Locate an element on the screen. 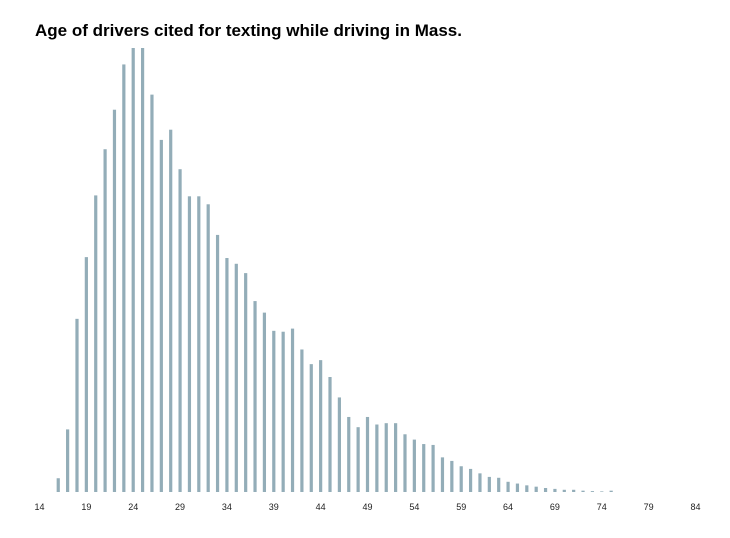 The height and width of the screenshot is (538, 730). x-tick-label: 49 is located at coordinates (367, 507).